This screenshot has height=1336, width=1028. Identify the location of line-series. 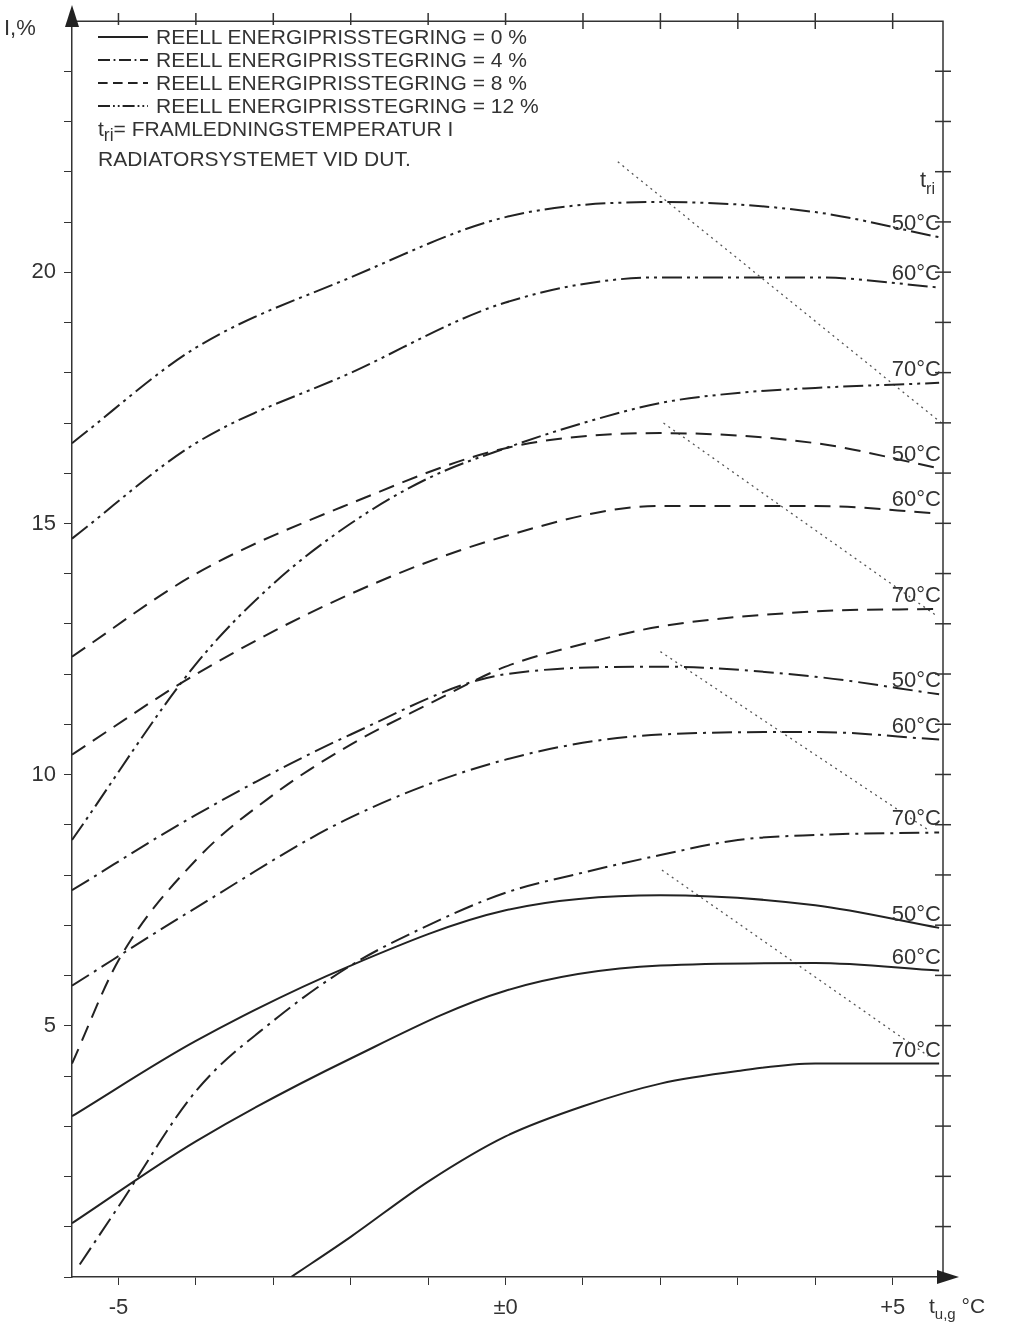
(615, 1169).